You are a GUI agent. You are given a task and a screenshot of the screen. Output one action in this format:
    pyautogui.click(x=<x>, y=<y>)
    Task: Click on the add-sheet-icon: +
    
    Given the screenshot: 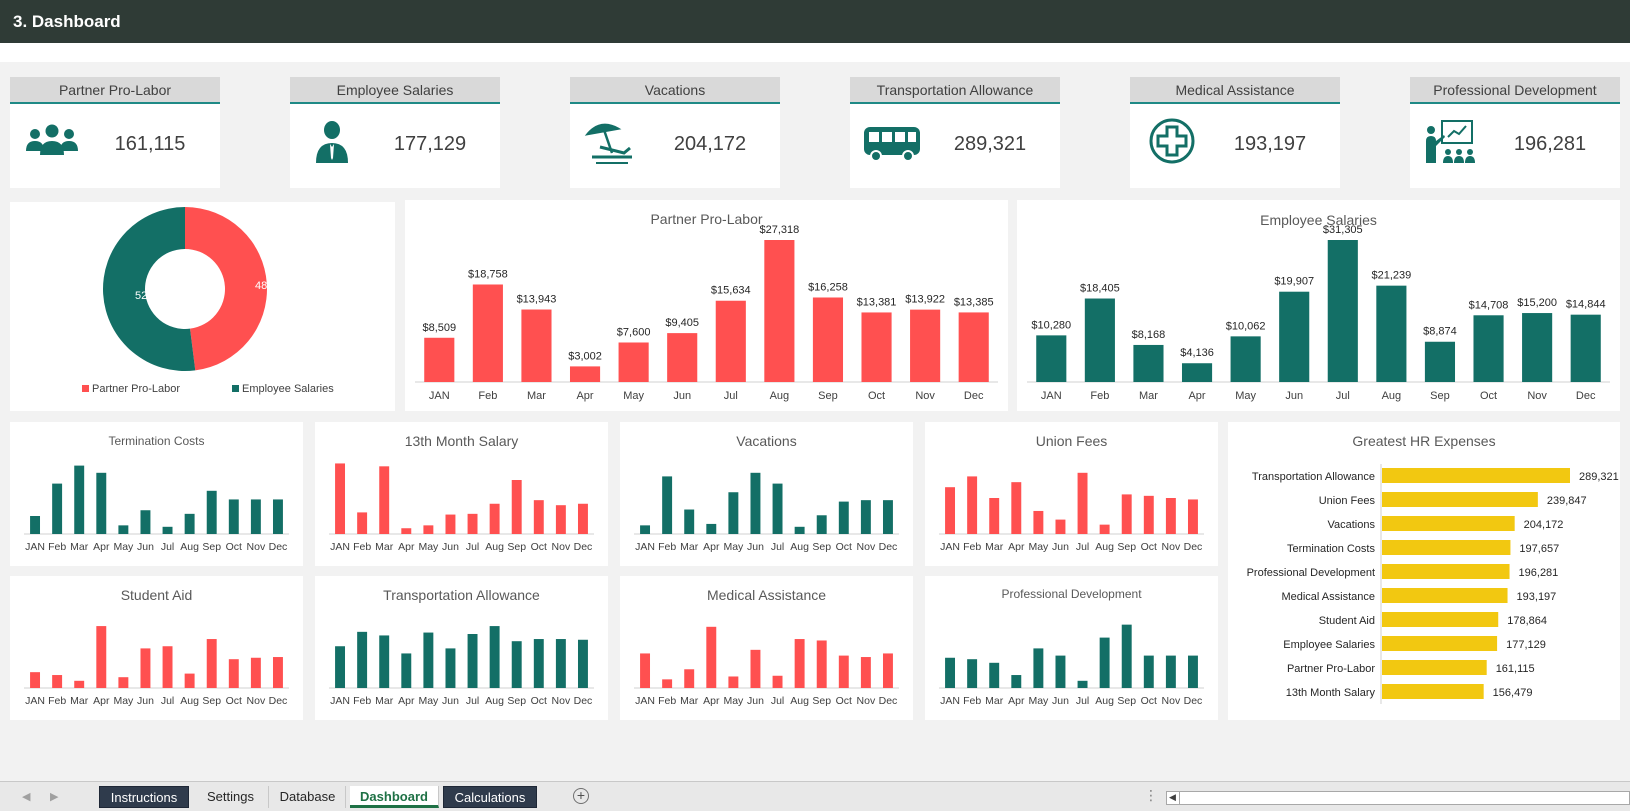 What is the action you would take?
    pyautogui.click(x=581, y=796)
    